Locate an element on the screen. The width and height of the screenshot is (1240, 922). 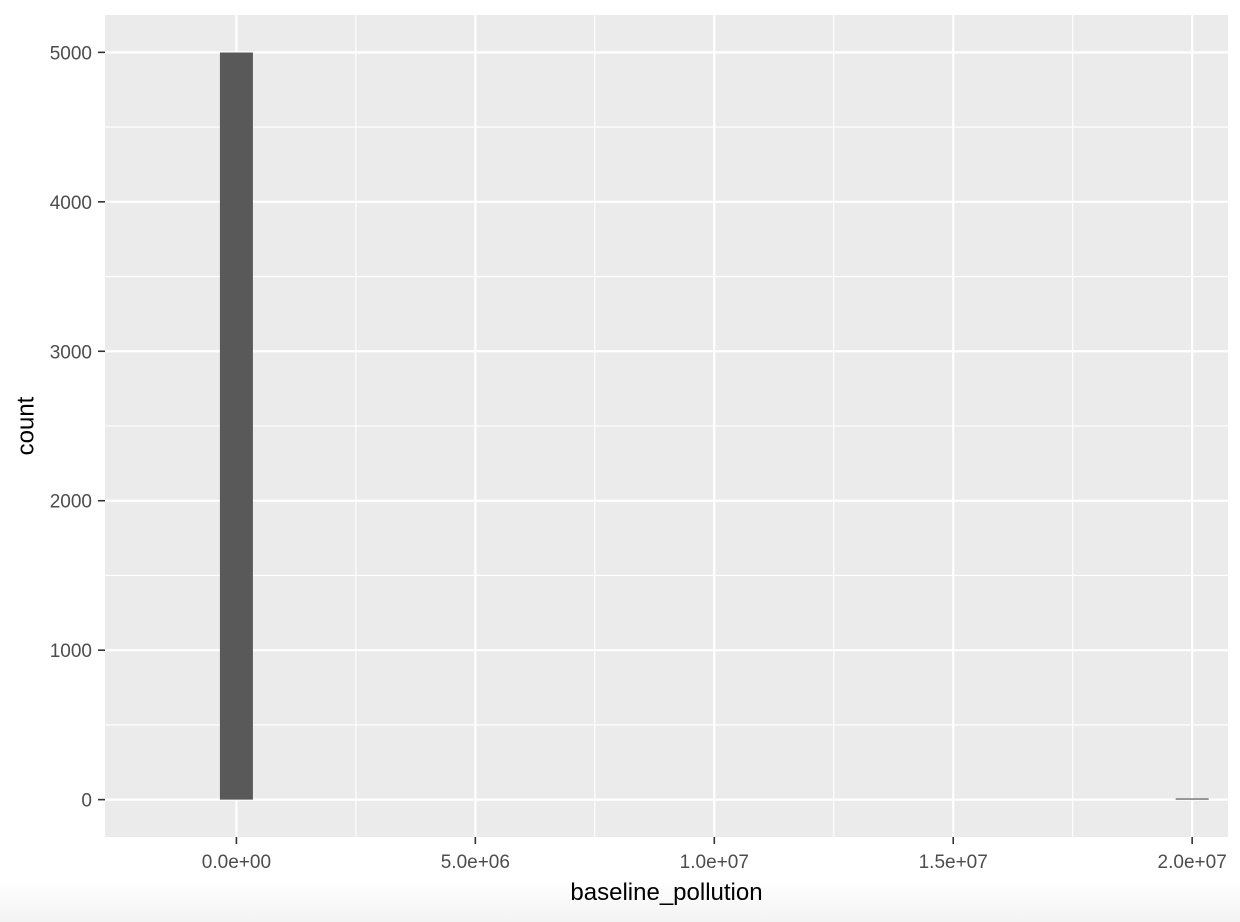
x-tick-label: 0.0e+00 is located at coordinates (236, 862).